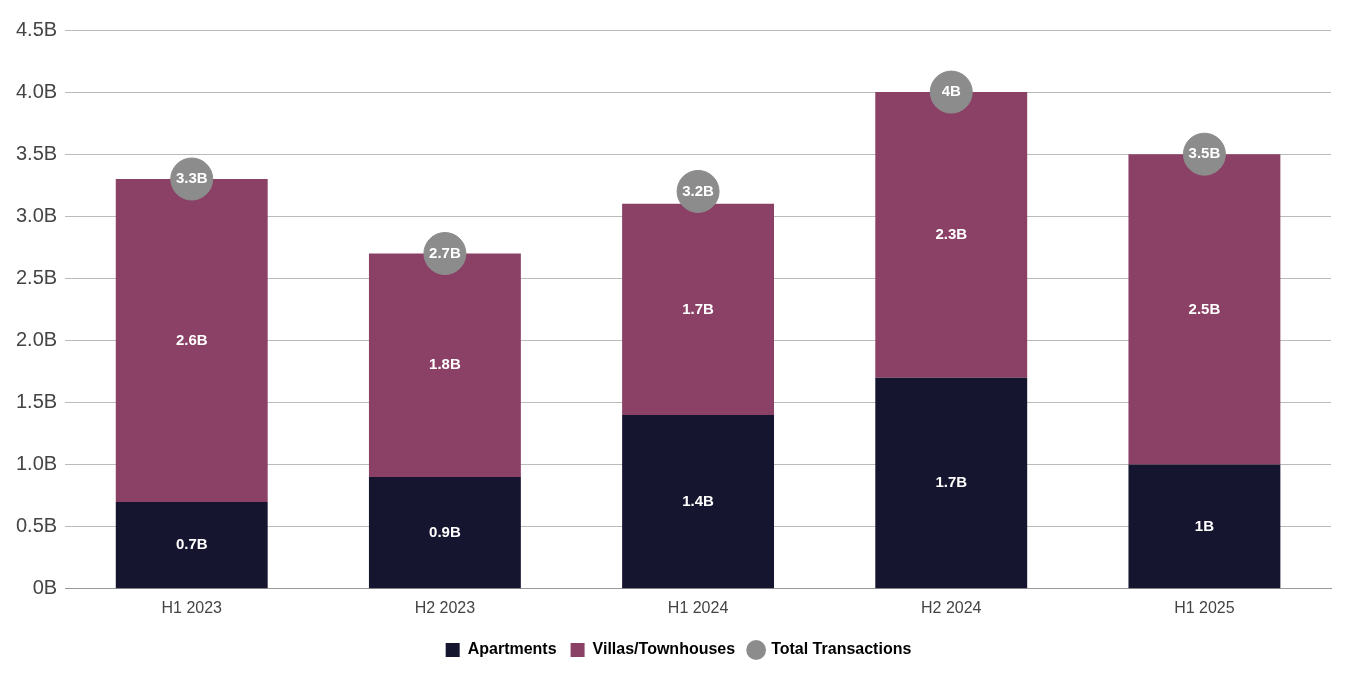 The image size is (1363, 677). Describe the element at coordinates (951, 234) in the screenshot. I see `data-label: 2.3B` at that location.